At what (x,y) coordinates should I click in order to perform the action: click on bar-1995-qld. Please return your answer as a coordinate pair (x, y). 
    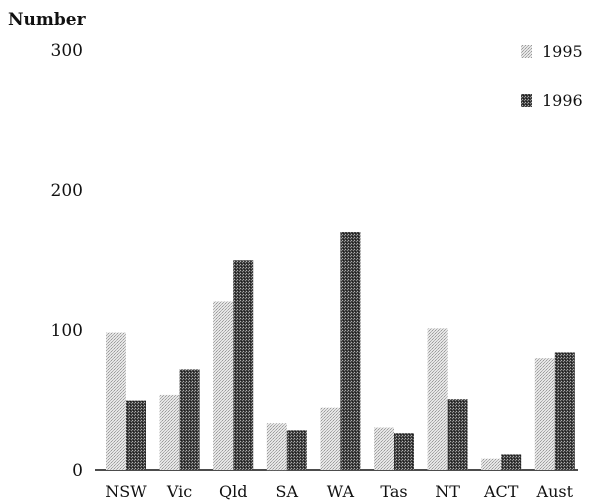
    Looking at the image, I should click on (223, 385).